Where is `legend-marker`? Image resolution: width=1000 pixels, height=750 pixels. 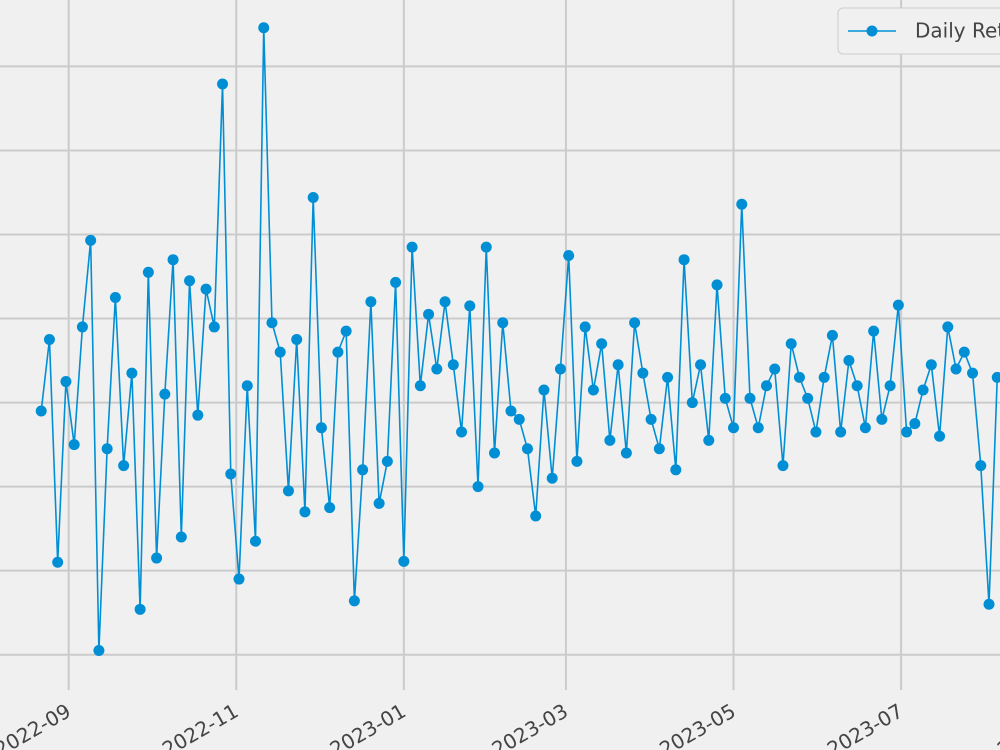 legend-marker is located at coordinates (872, 31).